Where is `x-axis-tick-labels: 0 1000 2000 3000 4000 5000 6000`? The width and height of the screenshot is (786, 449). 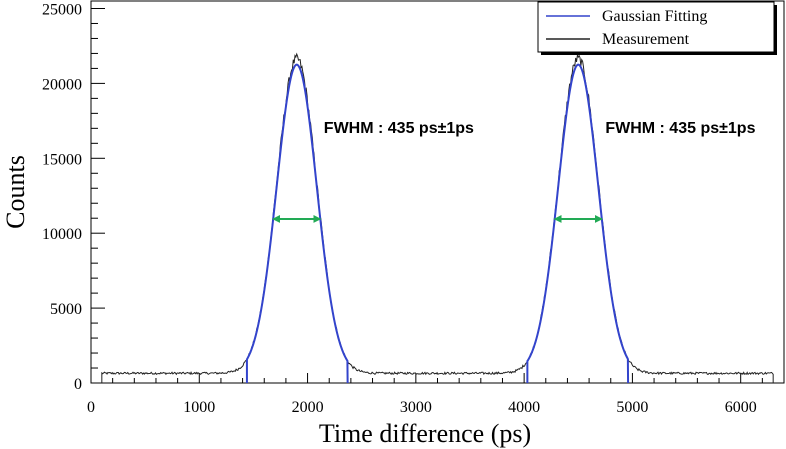
x-axis-tick-labels: 0 1000 2000 3000 4000 5000 6000 is located at coordinates (422, 407).